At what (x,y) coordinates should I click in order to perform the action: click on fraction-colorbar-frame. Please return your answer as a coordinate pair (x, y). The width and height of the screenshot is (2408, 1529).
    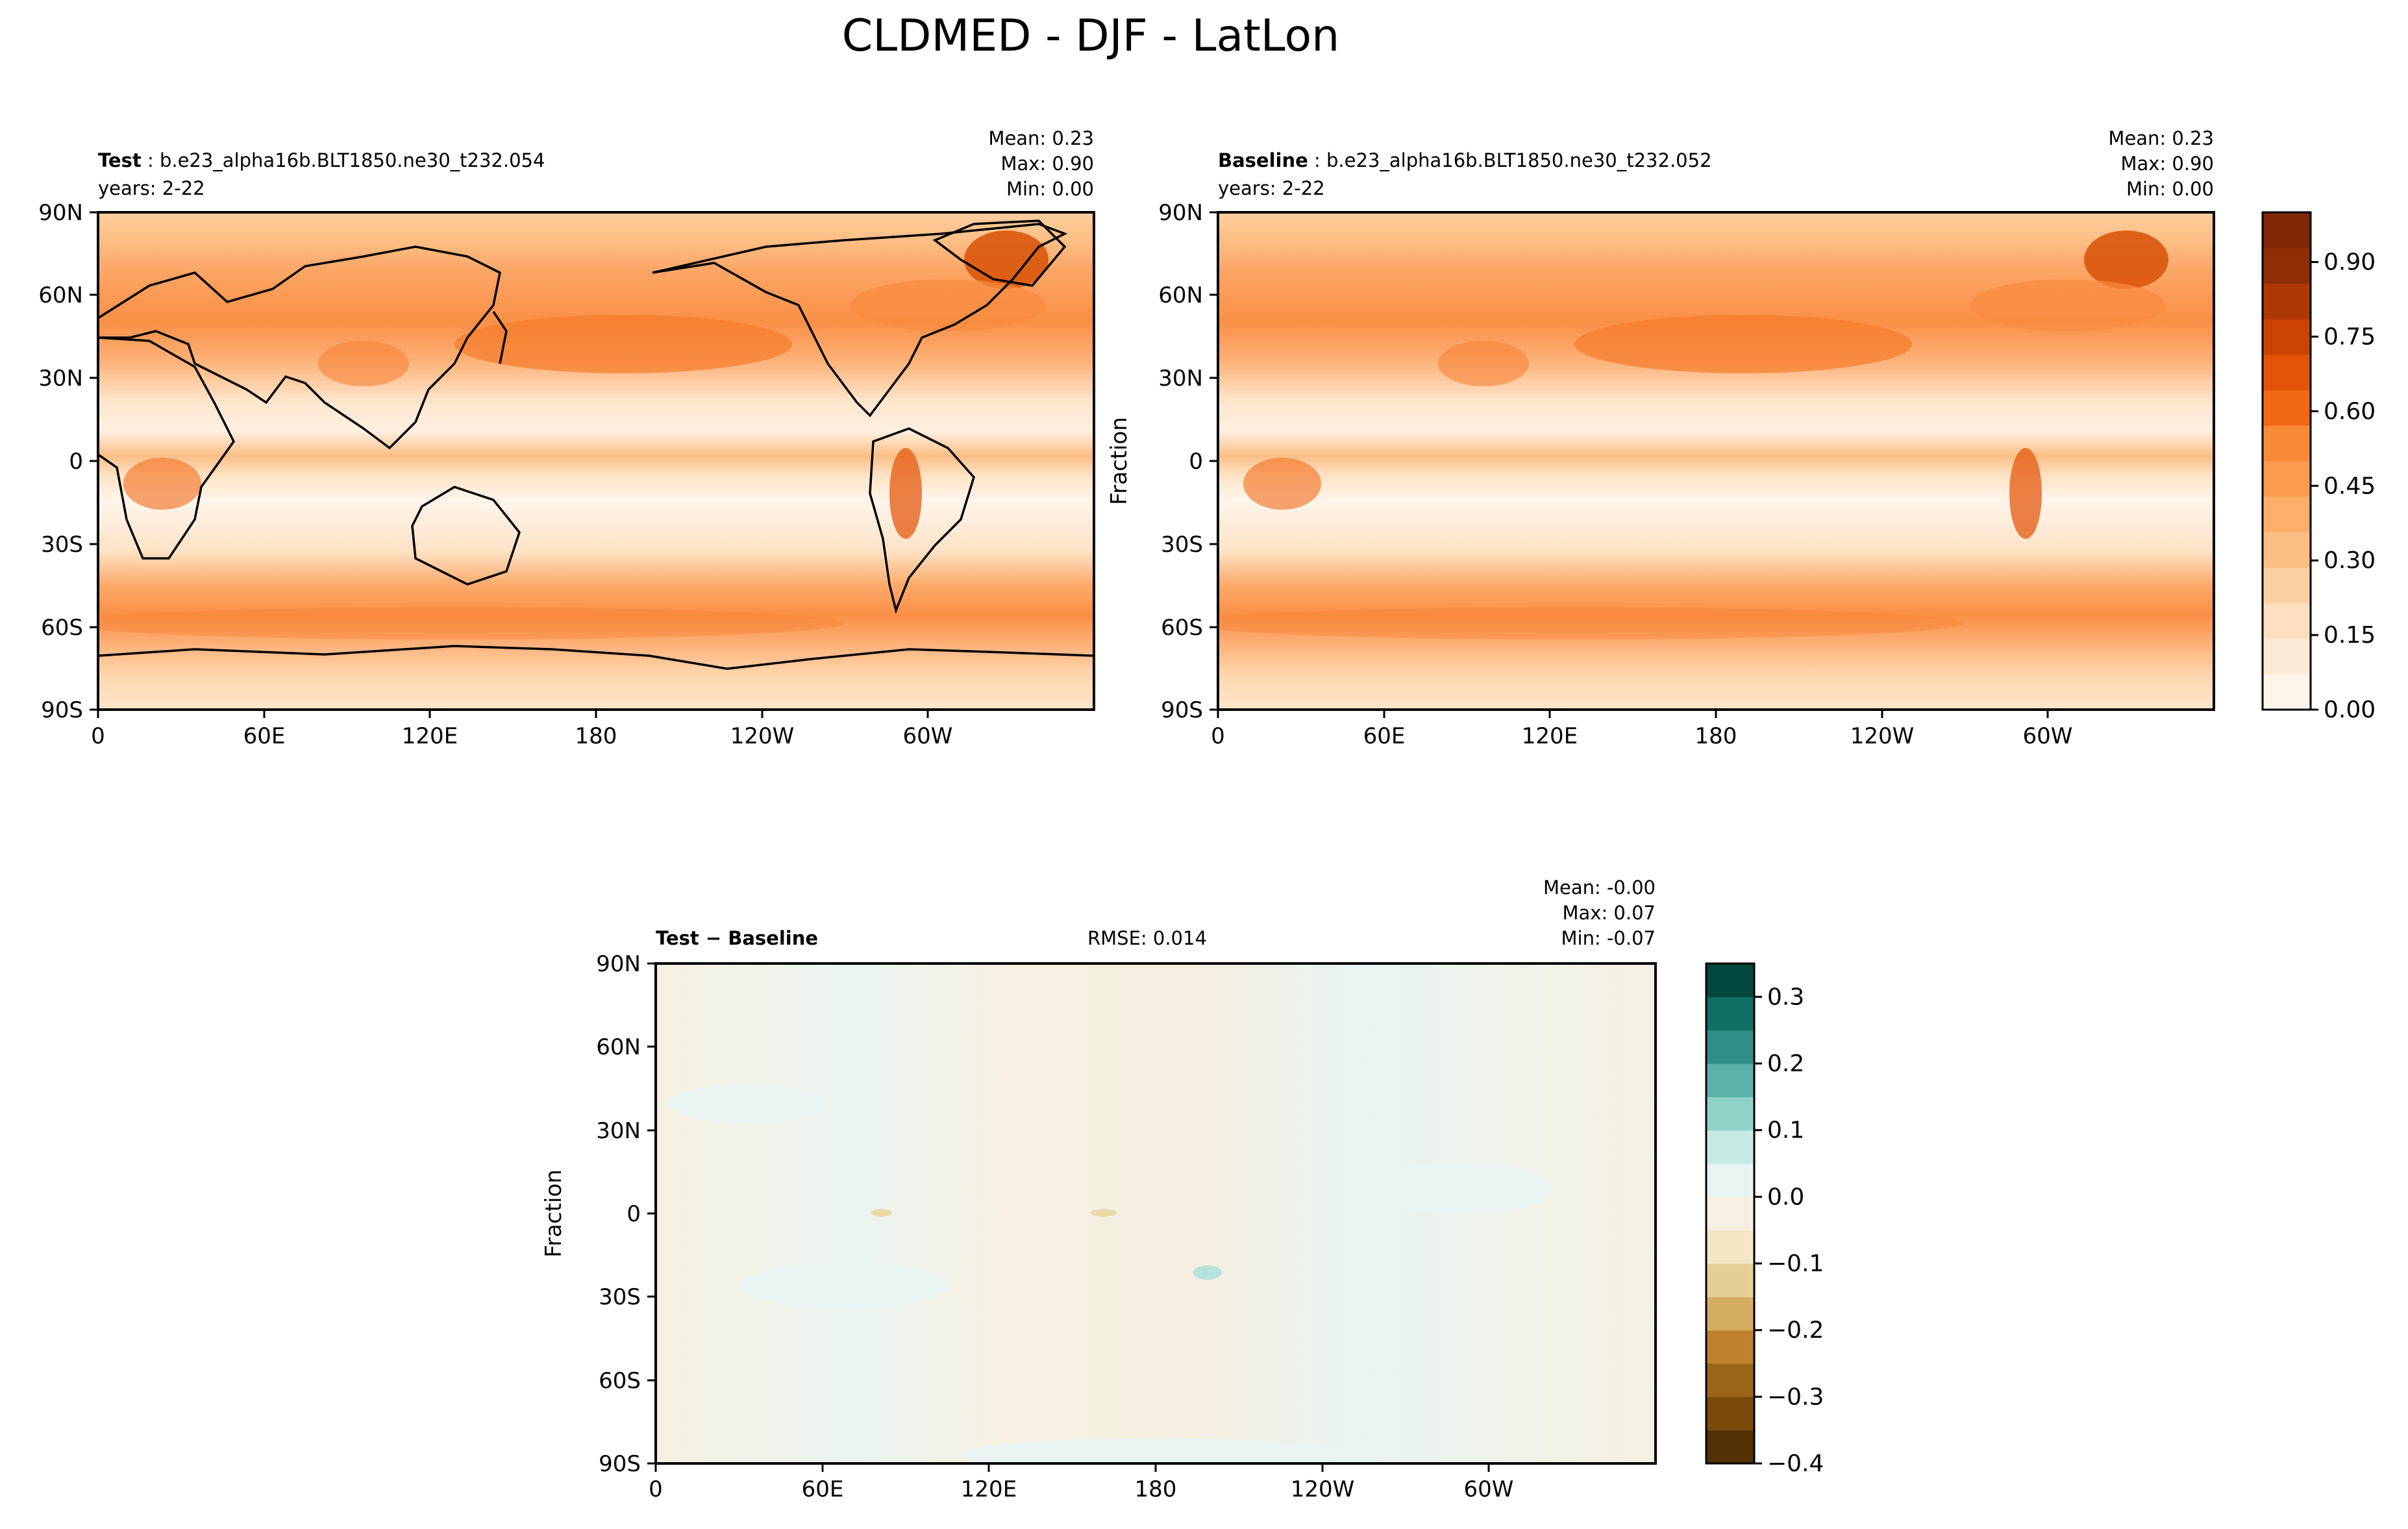
    Looking at the image, I should click on (2286, 461).